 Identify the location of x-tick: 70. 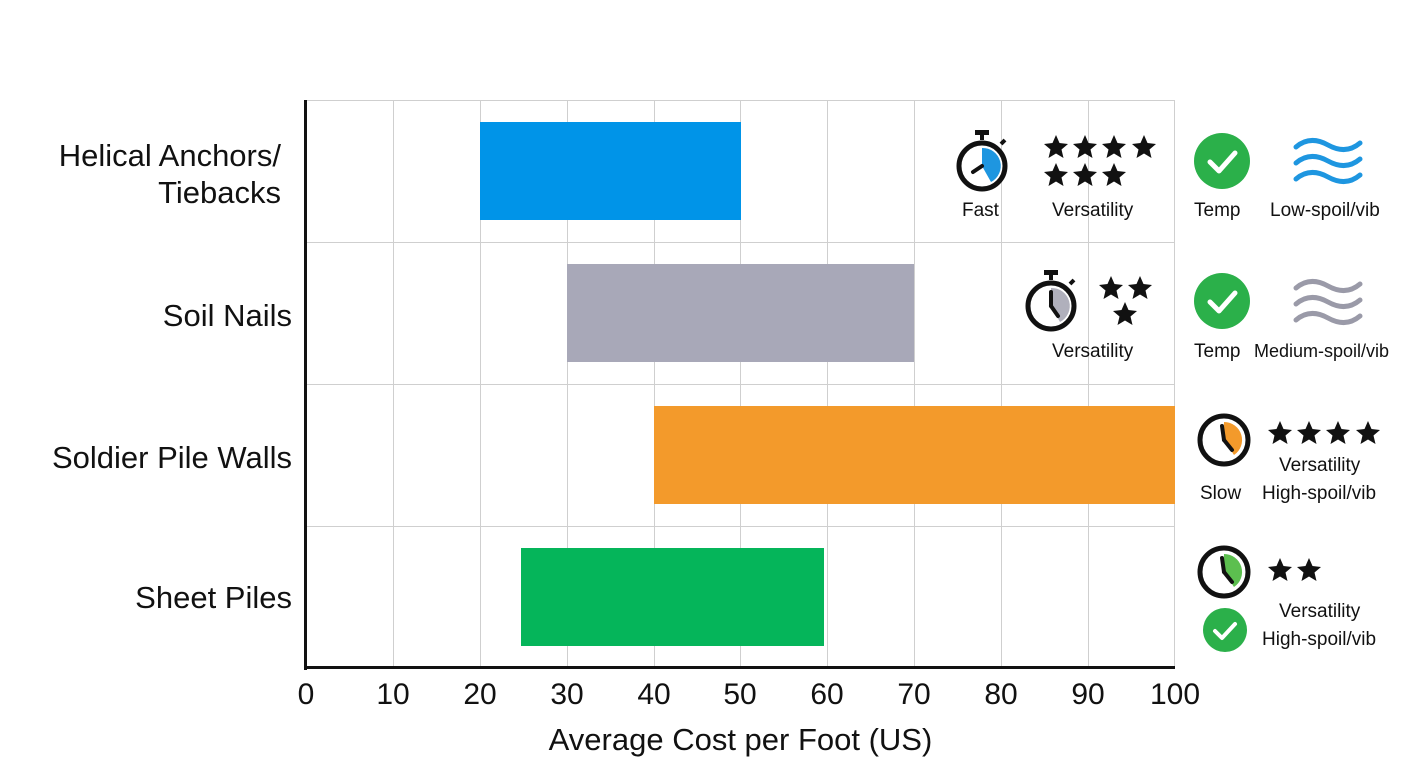
(914, 694).